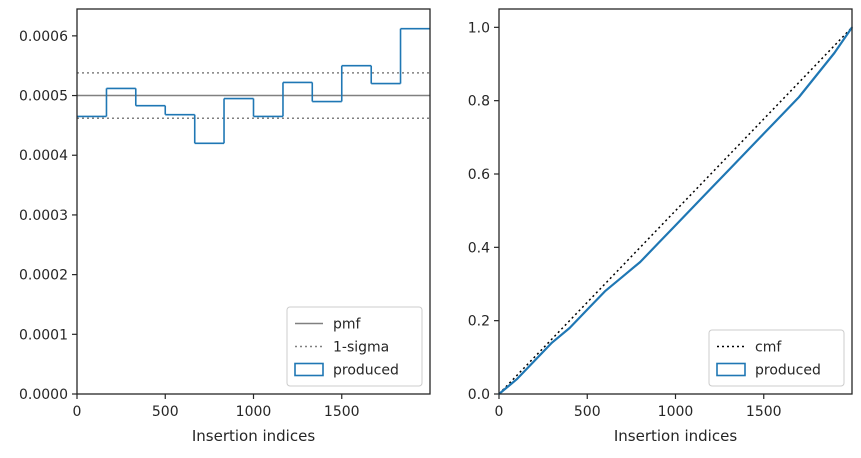  I want to click on left-y-tick-label: 0.0004, so click(43, 156).